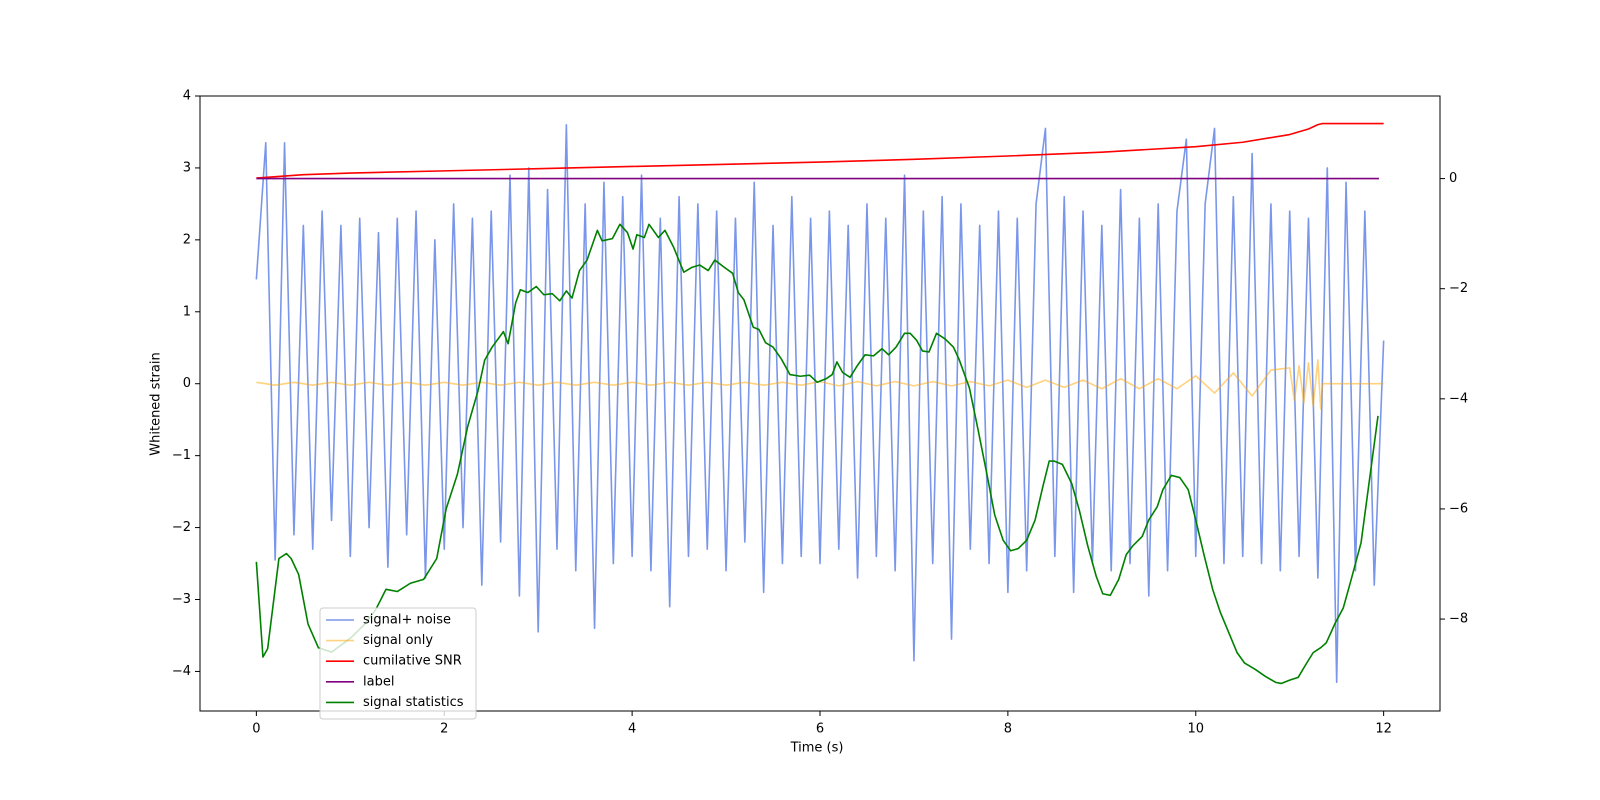  Describe the element at coordinates (412, 661) in the screenshot. I see `legend-label: cumilative SNR` at that location.